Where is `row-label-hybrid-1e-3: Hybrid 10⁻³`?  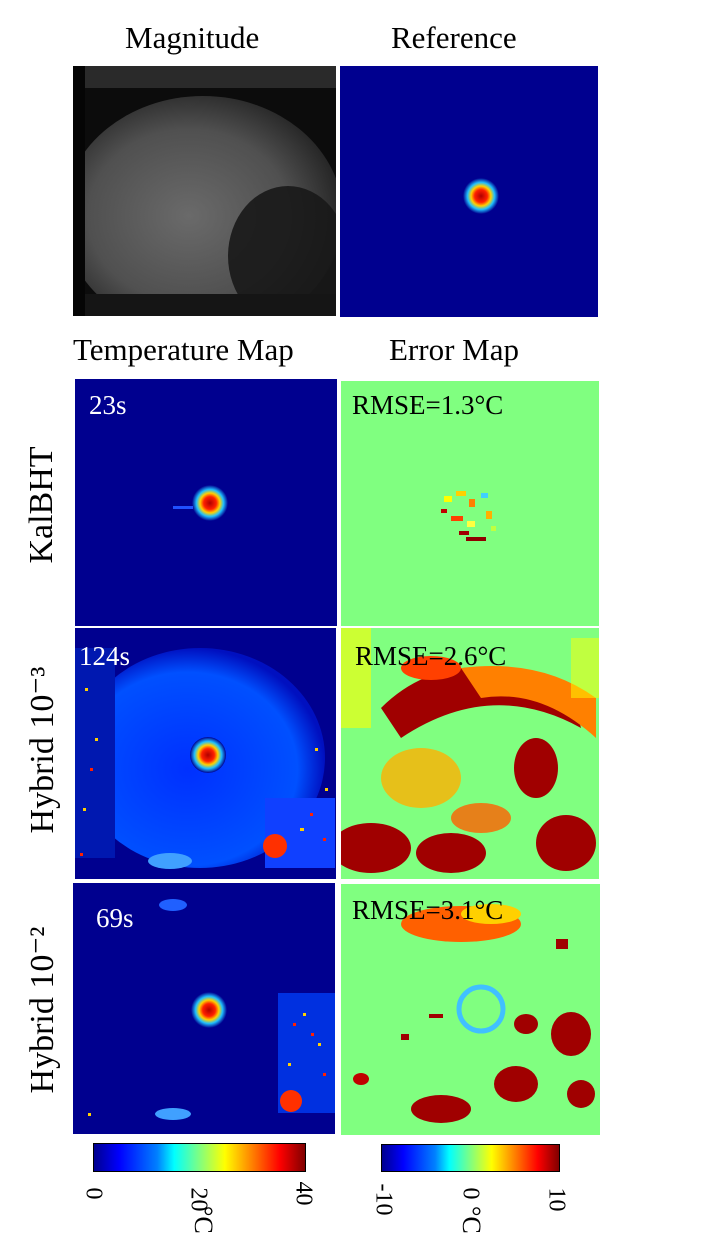
row-label-hybrid-1e-3: Hybrid 10⁻³ is located at coordinates (42, 750).